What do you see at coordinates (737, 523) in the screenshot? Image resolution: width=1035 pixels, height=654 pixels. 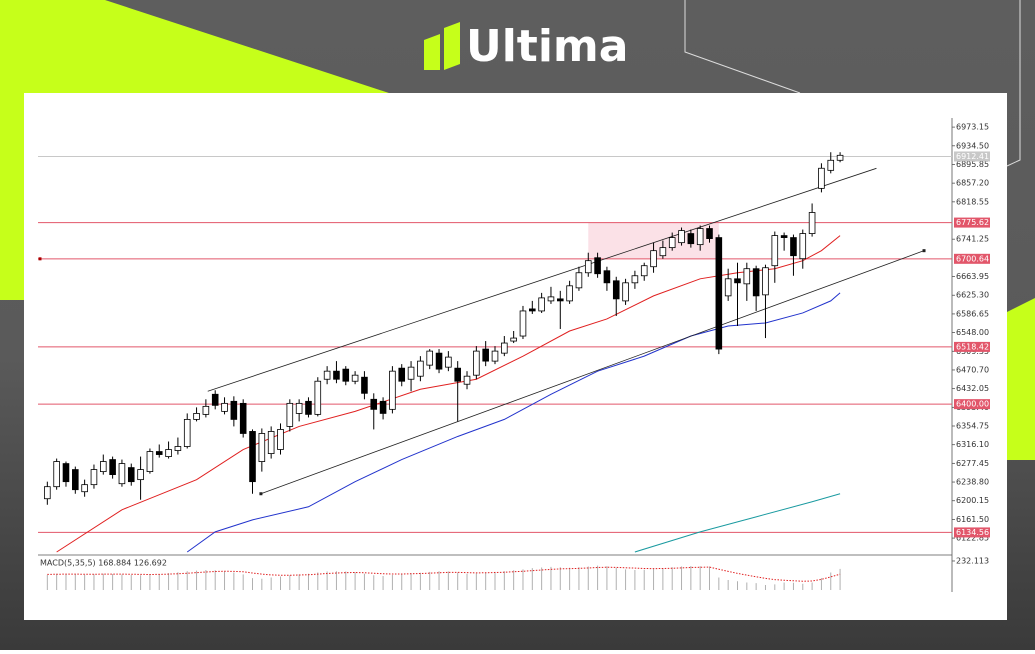 I see `moving-average` at bounding box center [737, 523].